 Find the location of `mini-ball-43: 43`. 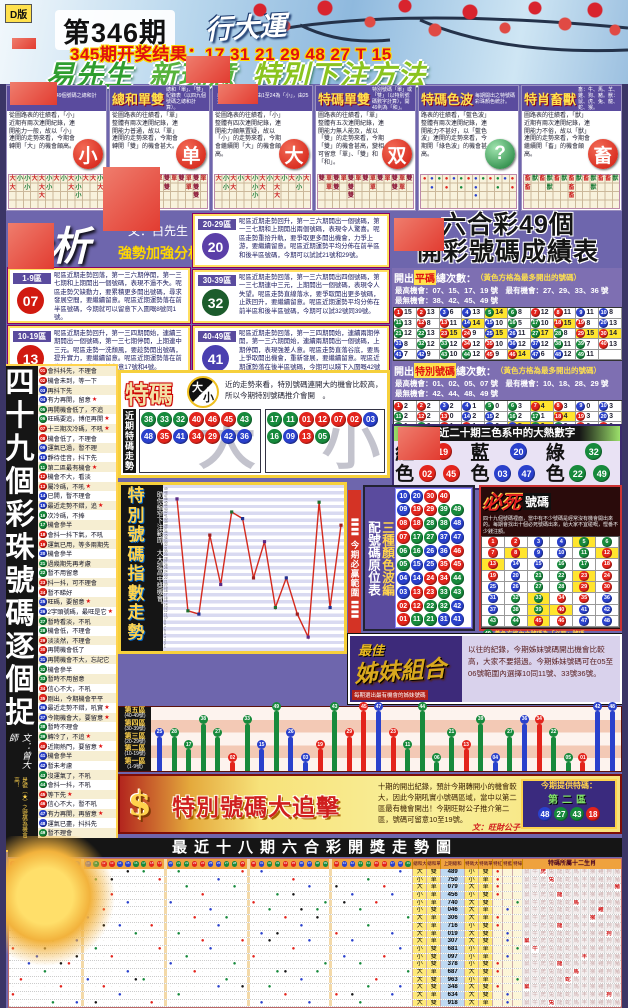

mini-ball-43: 43 is located at coordinates (360, 864).